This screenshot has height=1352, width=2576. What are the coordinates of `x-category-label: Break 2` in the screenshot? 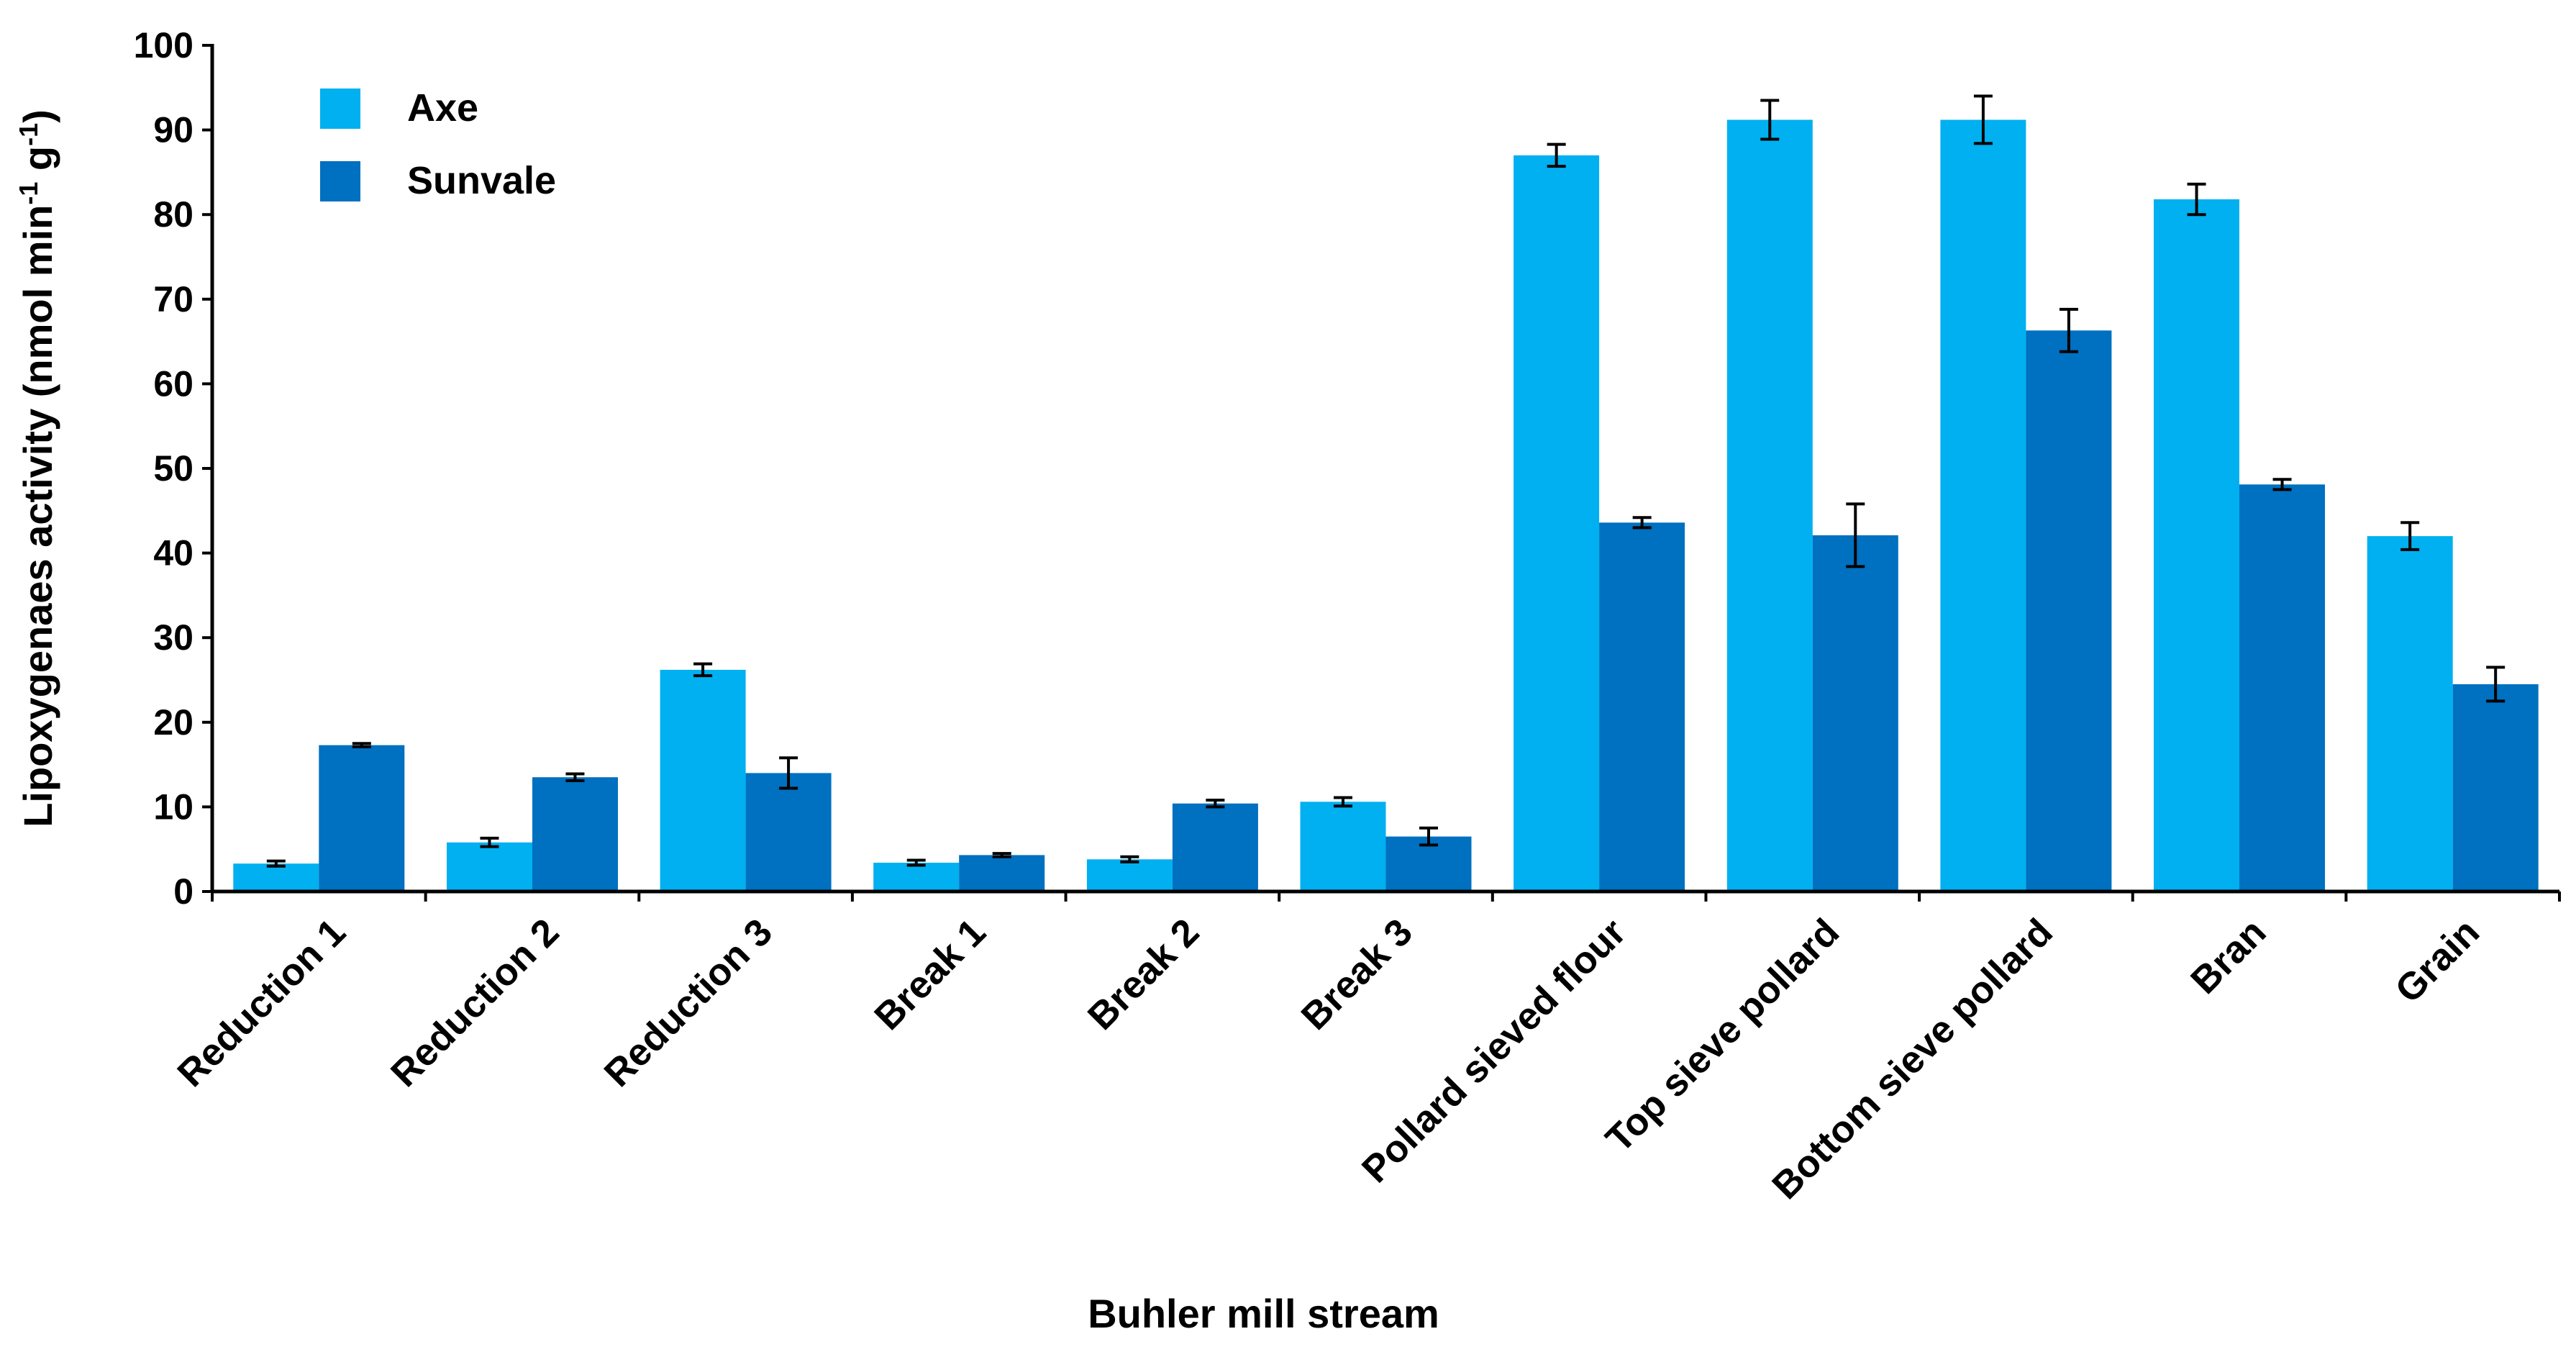 It's located at (1143, 974).